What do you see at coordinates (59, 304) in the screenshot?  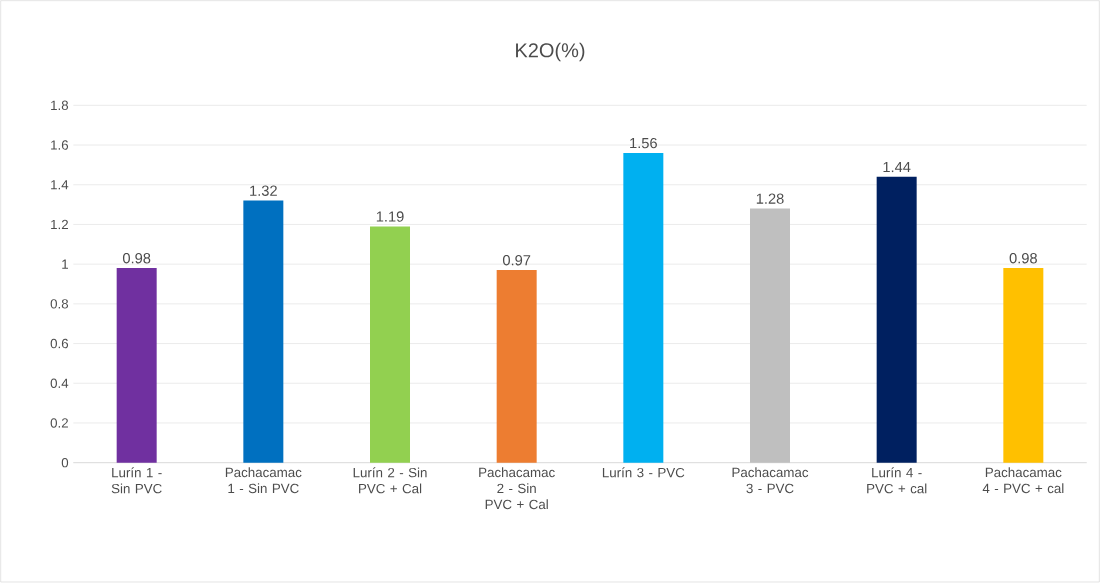 I see `y-tick-label: 0.8` at bounding box center [59, 304].